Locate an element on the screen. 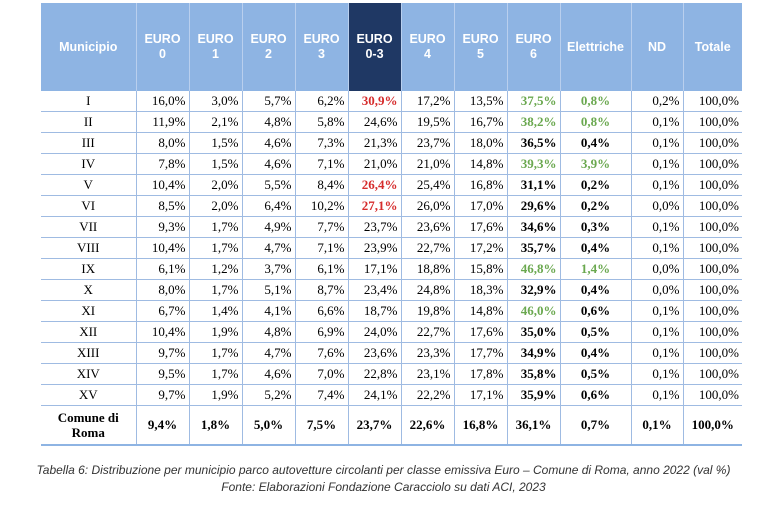  euro3-cell: 10,2% is located at coordinates (322, 206).